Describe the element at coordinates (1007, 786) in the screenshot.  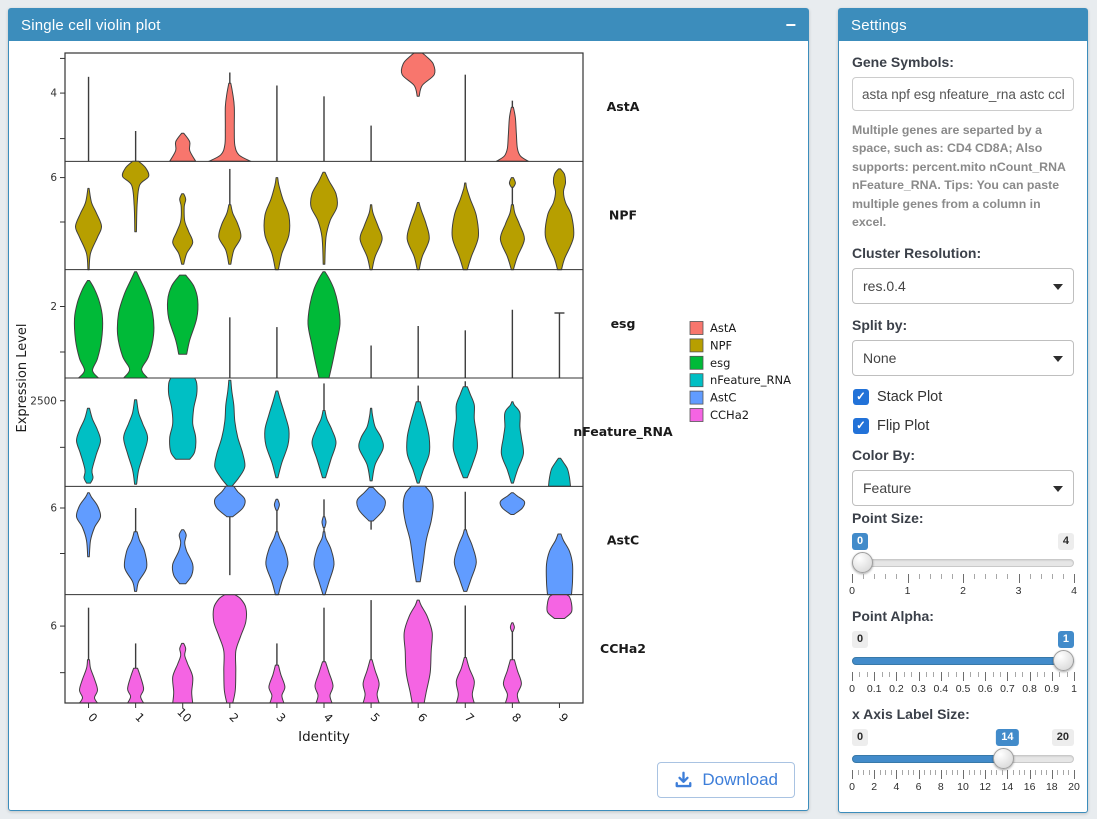
I see `grid-tick-label: 14` at that location.